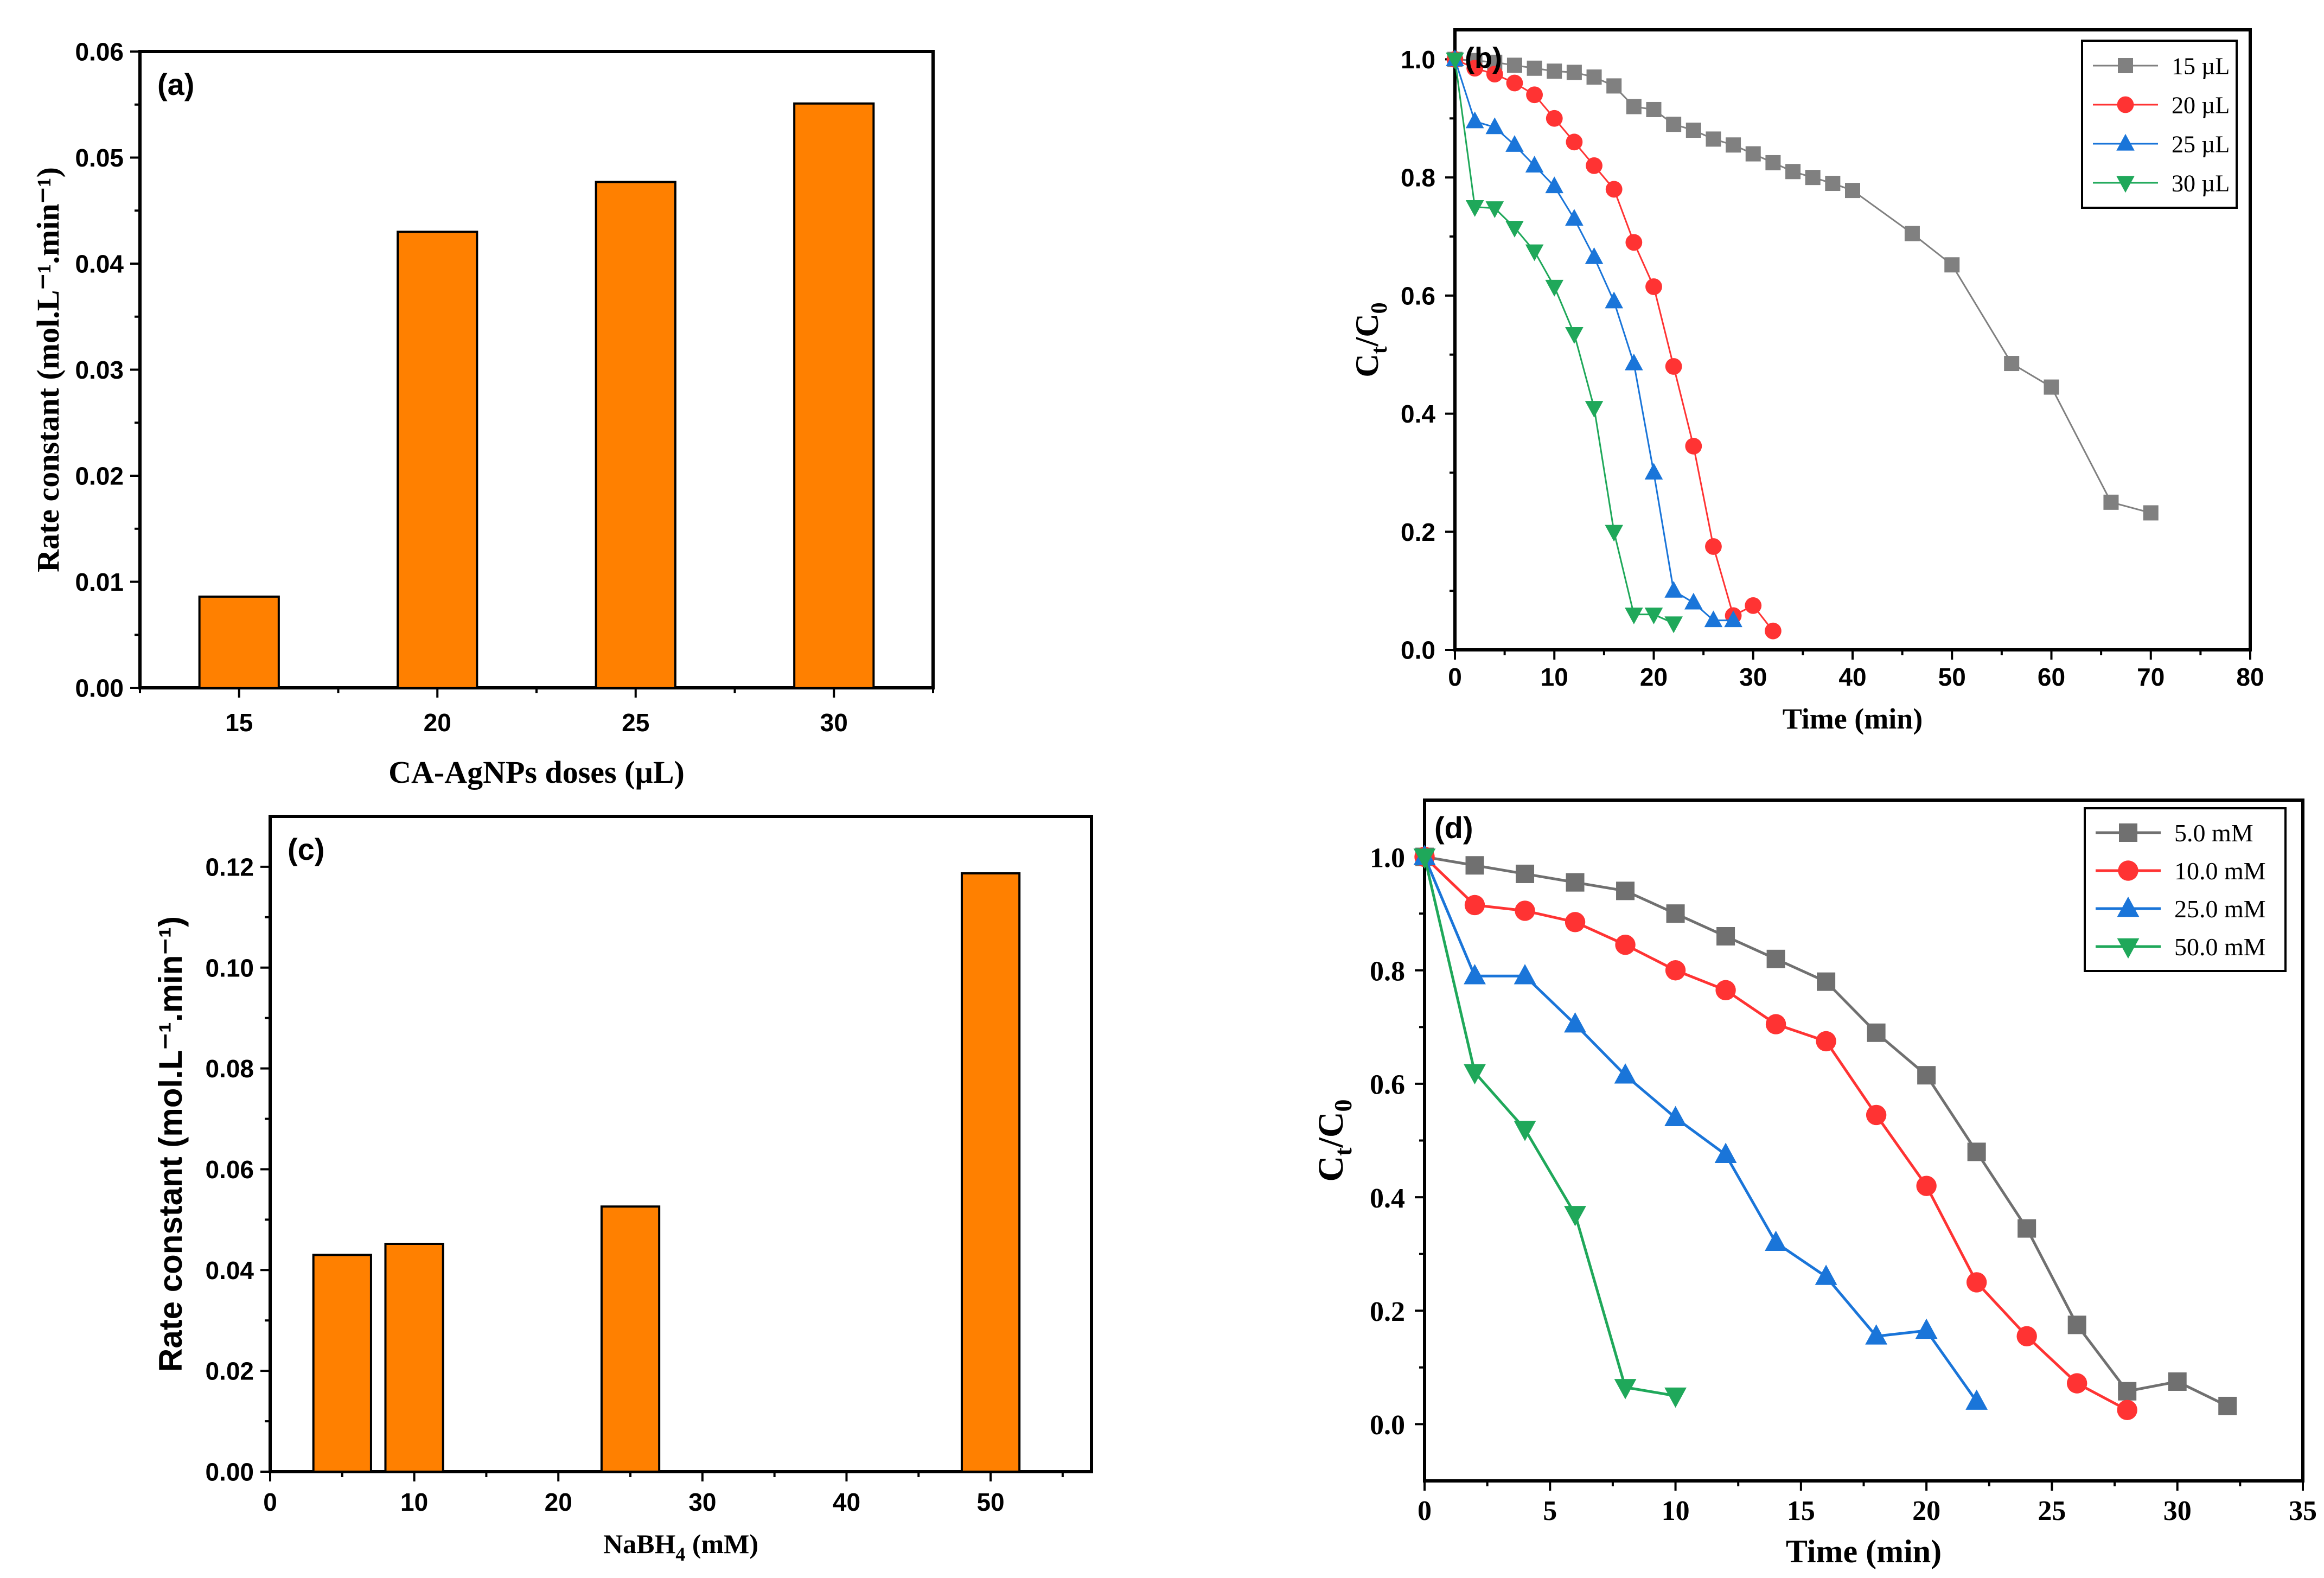  What do you see at coordinates (2051, 677) in the screenshot?
I see `x-tick-label-b: 60` at bounding box center [2051, 677].